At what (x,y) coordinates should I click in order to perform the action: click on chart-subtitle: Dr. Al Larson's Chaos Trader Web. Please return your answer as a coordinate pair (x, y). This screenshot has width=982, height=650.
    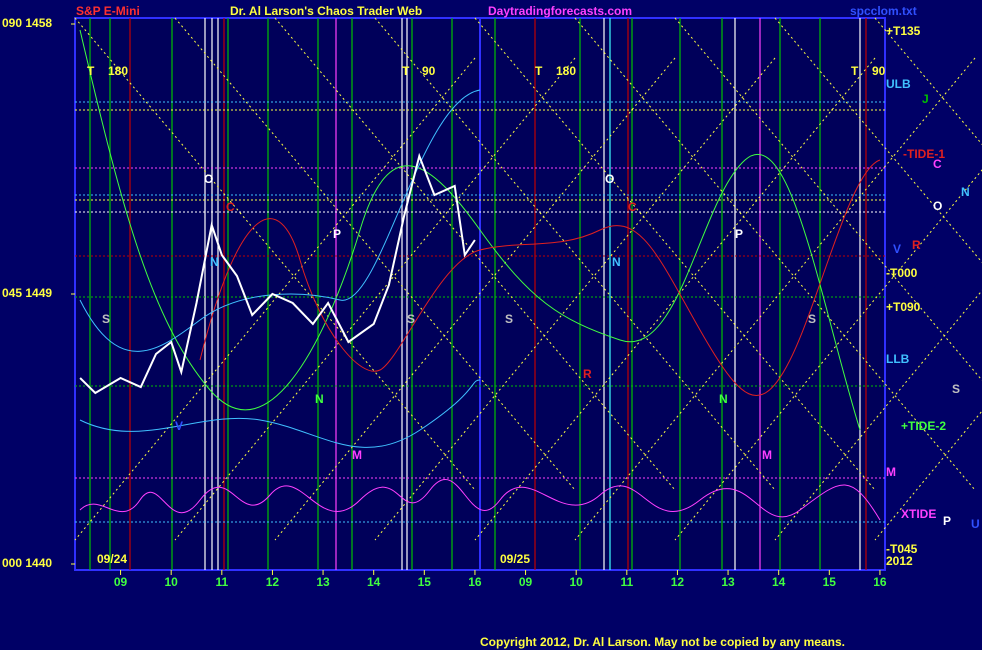
    Looking at the image, I should click on (326, 11).